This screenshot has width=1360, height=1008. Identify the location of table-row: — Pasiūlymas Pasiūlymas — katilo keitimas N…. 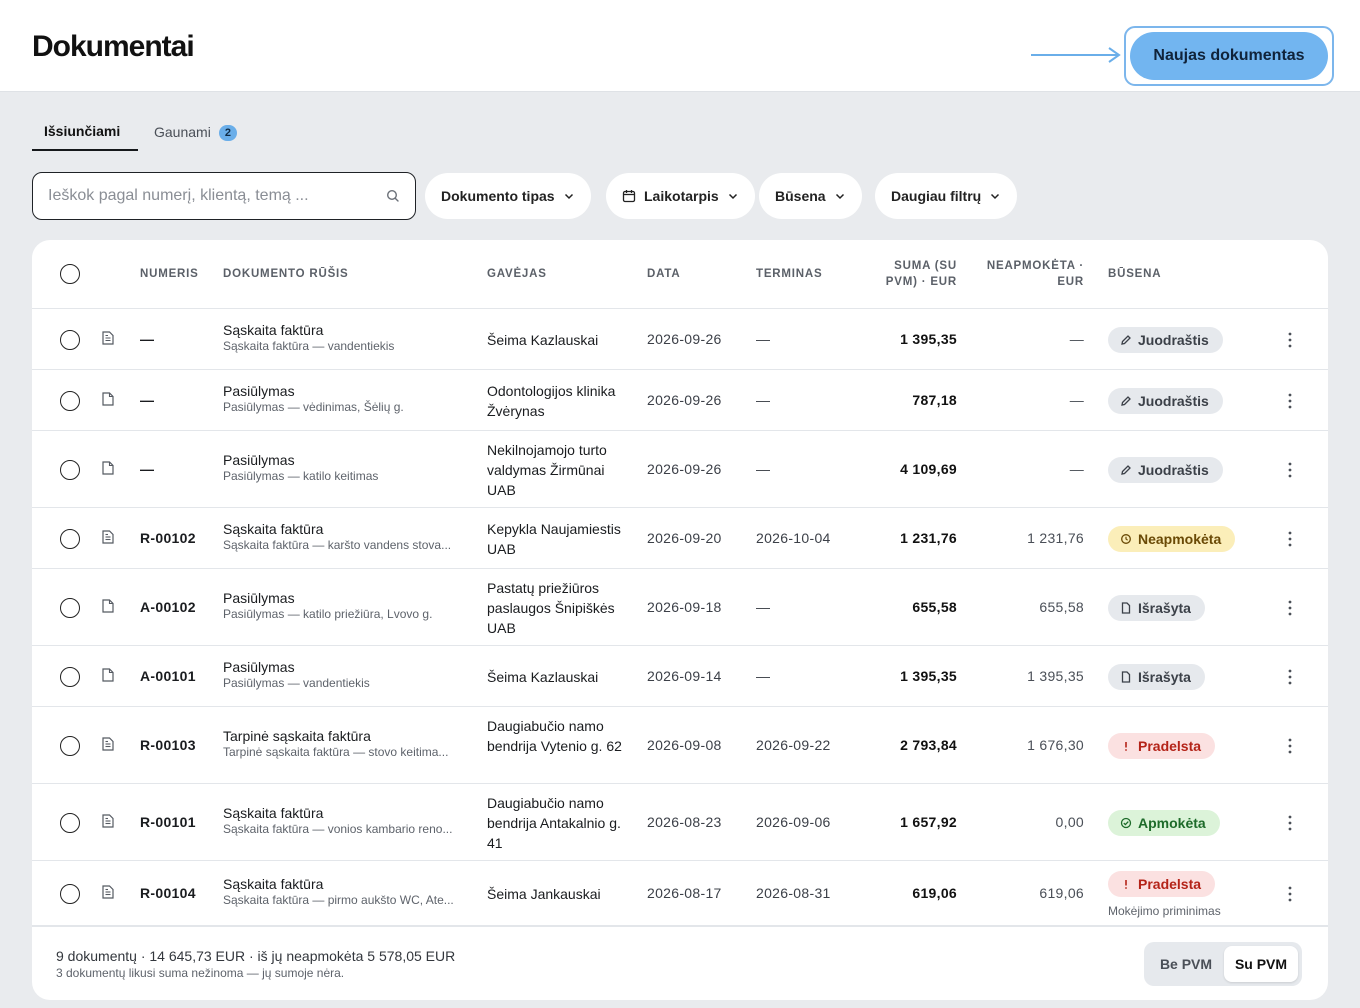
(680, 469).